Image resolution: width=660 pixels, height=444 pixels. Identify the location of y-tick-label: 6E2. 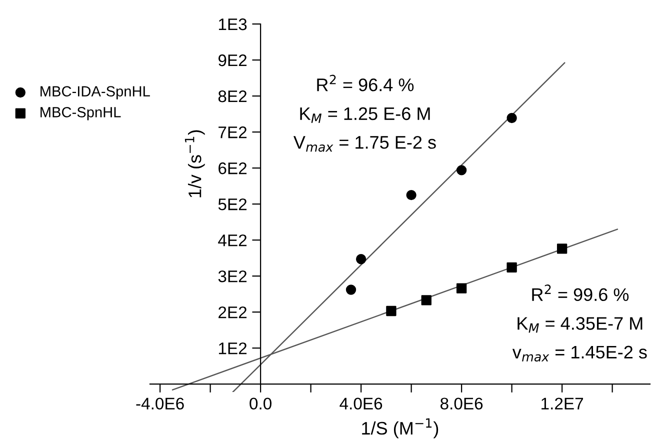
(232, 168).